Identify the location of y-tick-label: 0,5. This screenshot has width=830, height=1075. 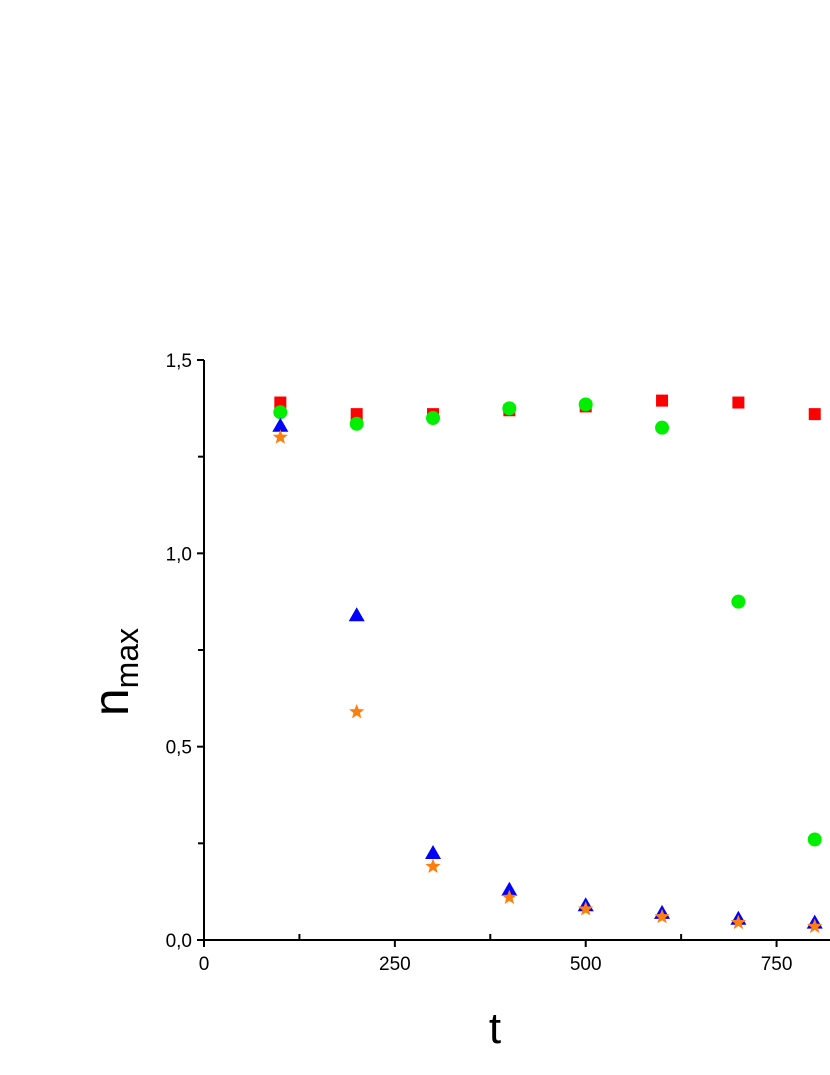
(179, 748).